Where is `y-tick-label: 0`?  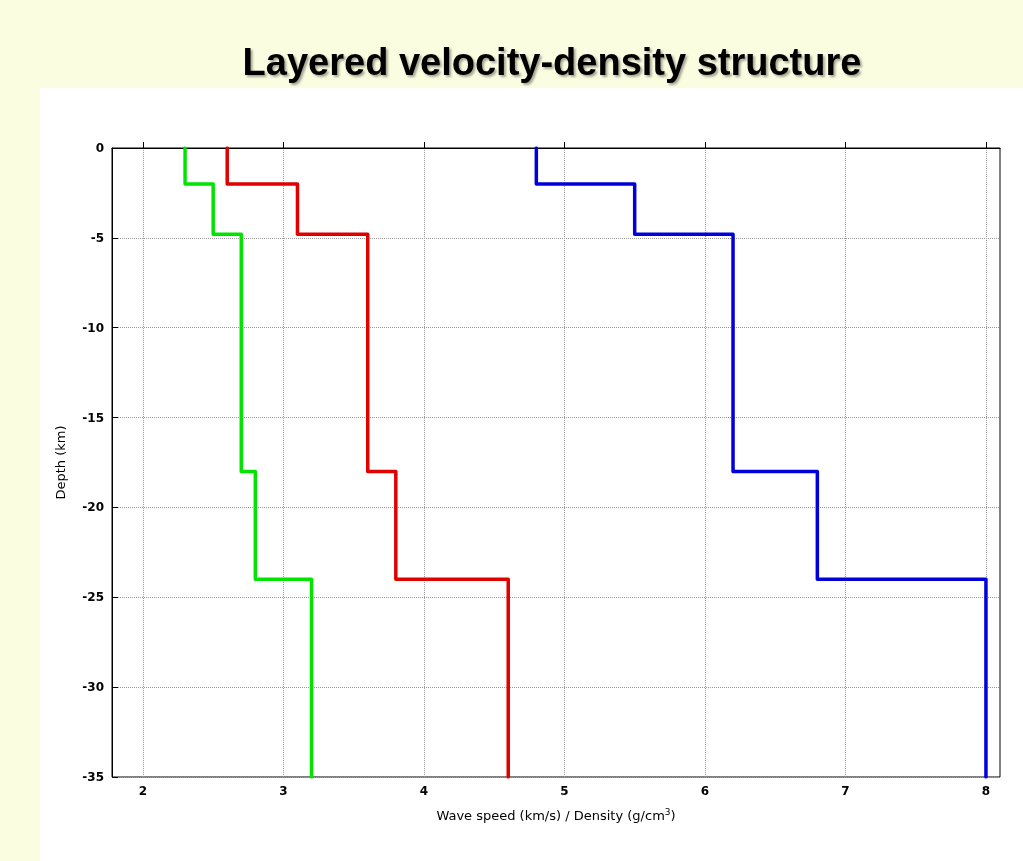 y-tick-label: 0 is located at coordinates (99, 148).